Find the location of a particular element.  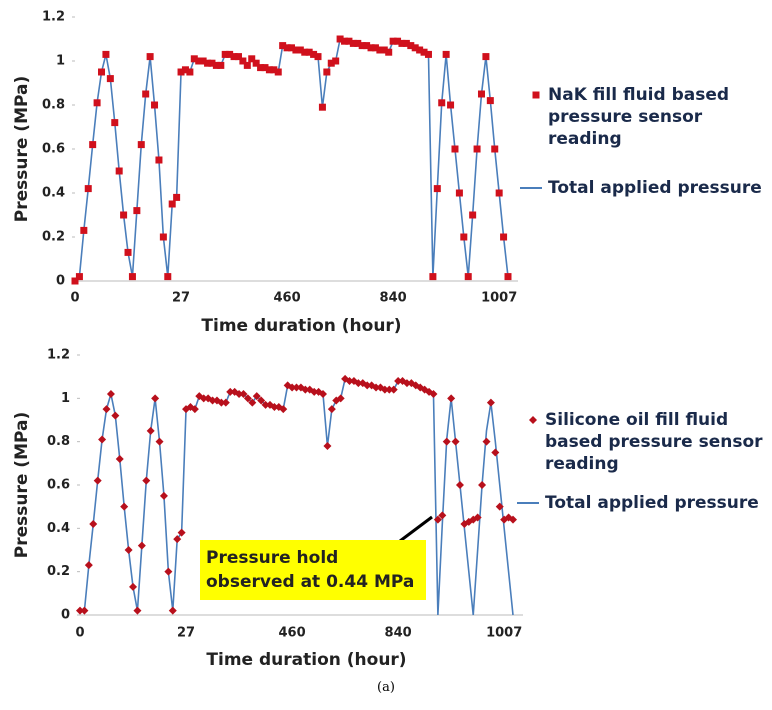

x-tick-label: 27 is located at coordinates (181, 298).